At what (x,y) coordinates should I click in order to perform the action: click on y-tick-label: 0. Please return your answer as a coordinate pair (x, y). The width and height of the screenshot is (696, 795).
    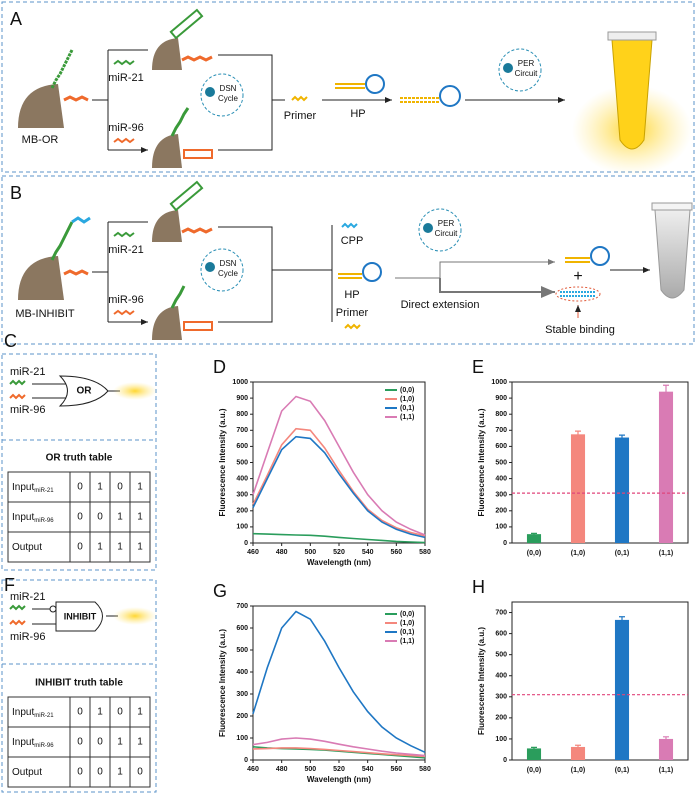
    Looking at the image, I should click on (505, 543).